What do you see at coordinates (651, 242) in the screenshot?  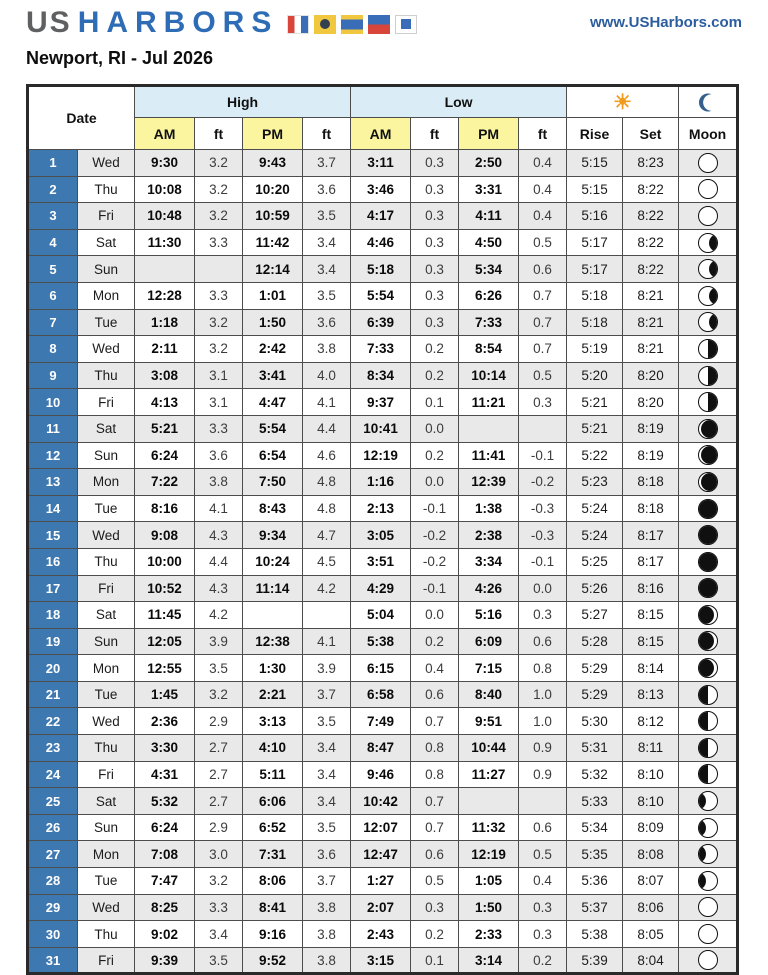 I see `sunset-cell: 8:22` at bounding box center [651, 242].